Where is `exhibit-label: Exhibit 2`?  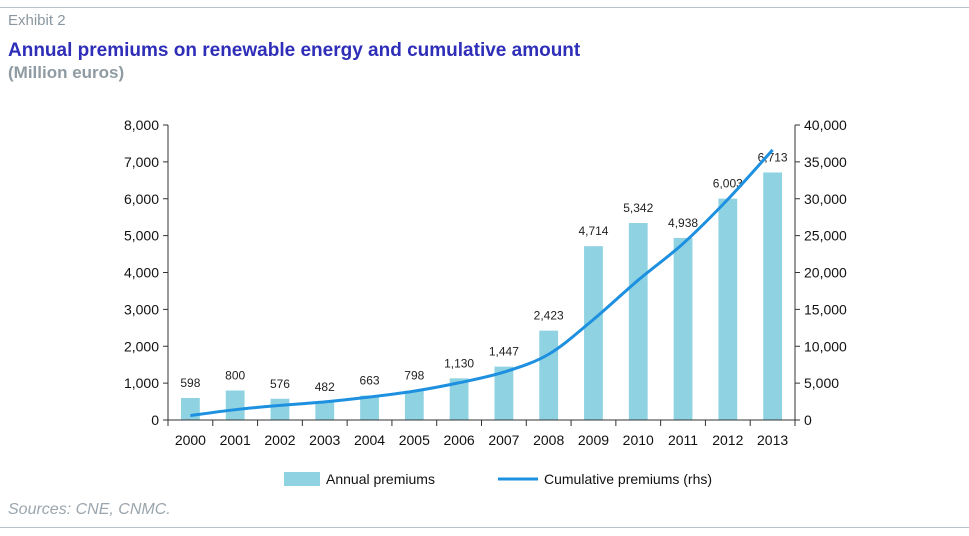 exhibit-label: Exhibit 2 is located at coordinates (37, 20).